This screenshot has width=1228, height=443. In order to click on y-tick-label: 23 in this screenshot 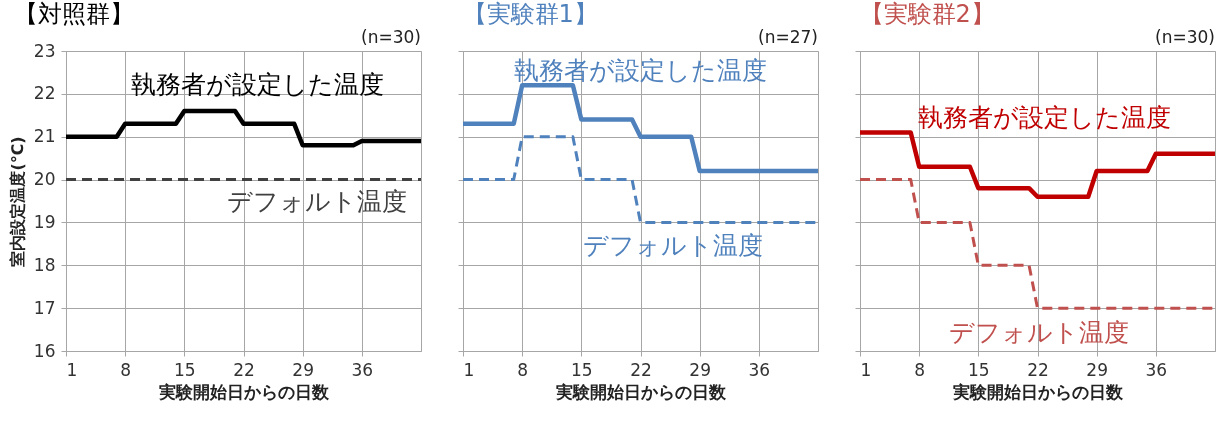, I will do `click(44, 50)`.